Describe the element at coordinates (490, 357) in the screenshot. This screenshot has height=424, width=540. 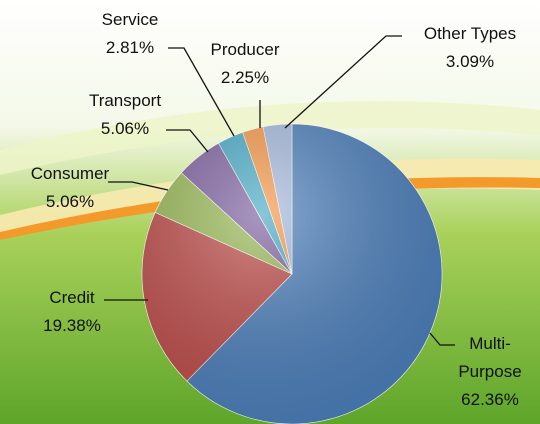
I see `category-label: Multi-Purpose` at that location.